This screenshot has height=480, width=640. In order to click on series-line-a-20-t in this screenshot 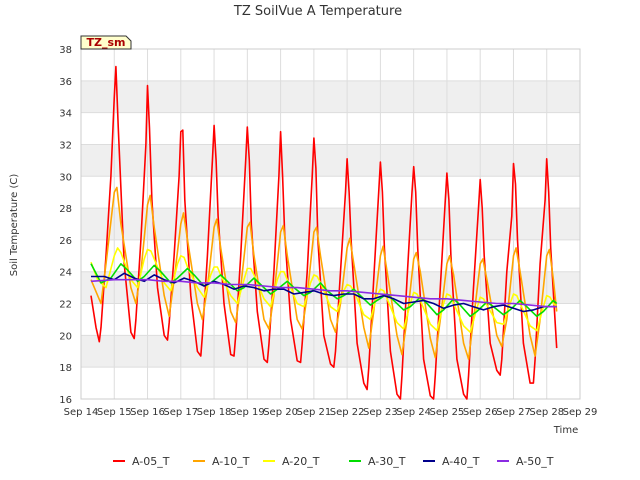, I will do `click(324, 290)`.